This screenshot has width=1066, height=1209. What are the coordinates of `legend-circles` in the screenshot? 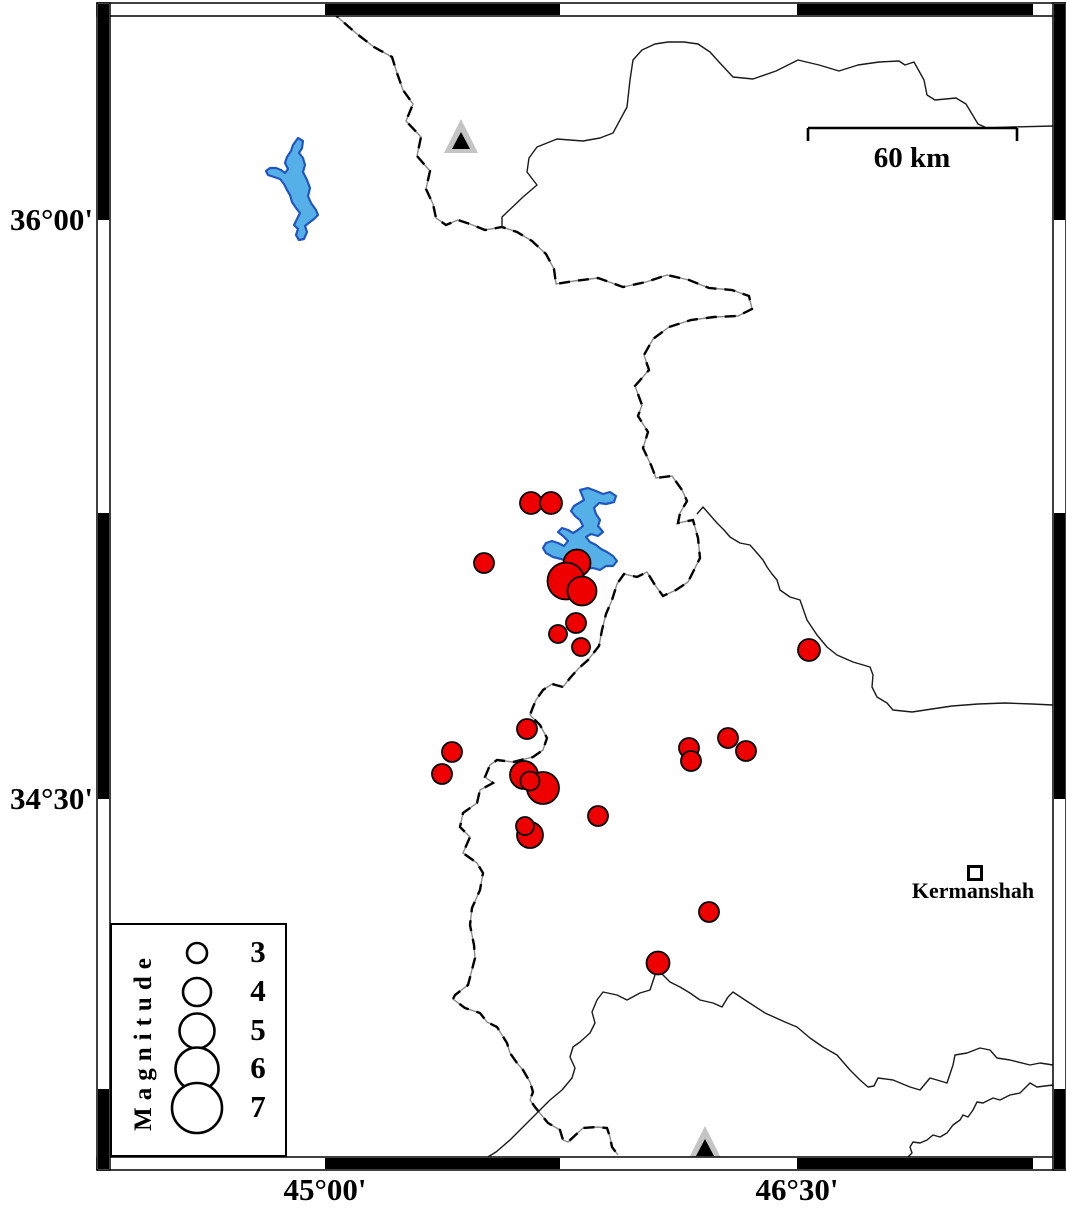 It's located at (197, 1038).